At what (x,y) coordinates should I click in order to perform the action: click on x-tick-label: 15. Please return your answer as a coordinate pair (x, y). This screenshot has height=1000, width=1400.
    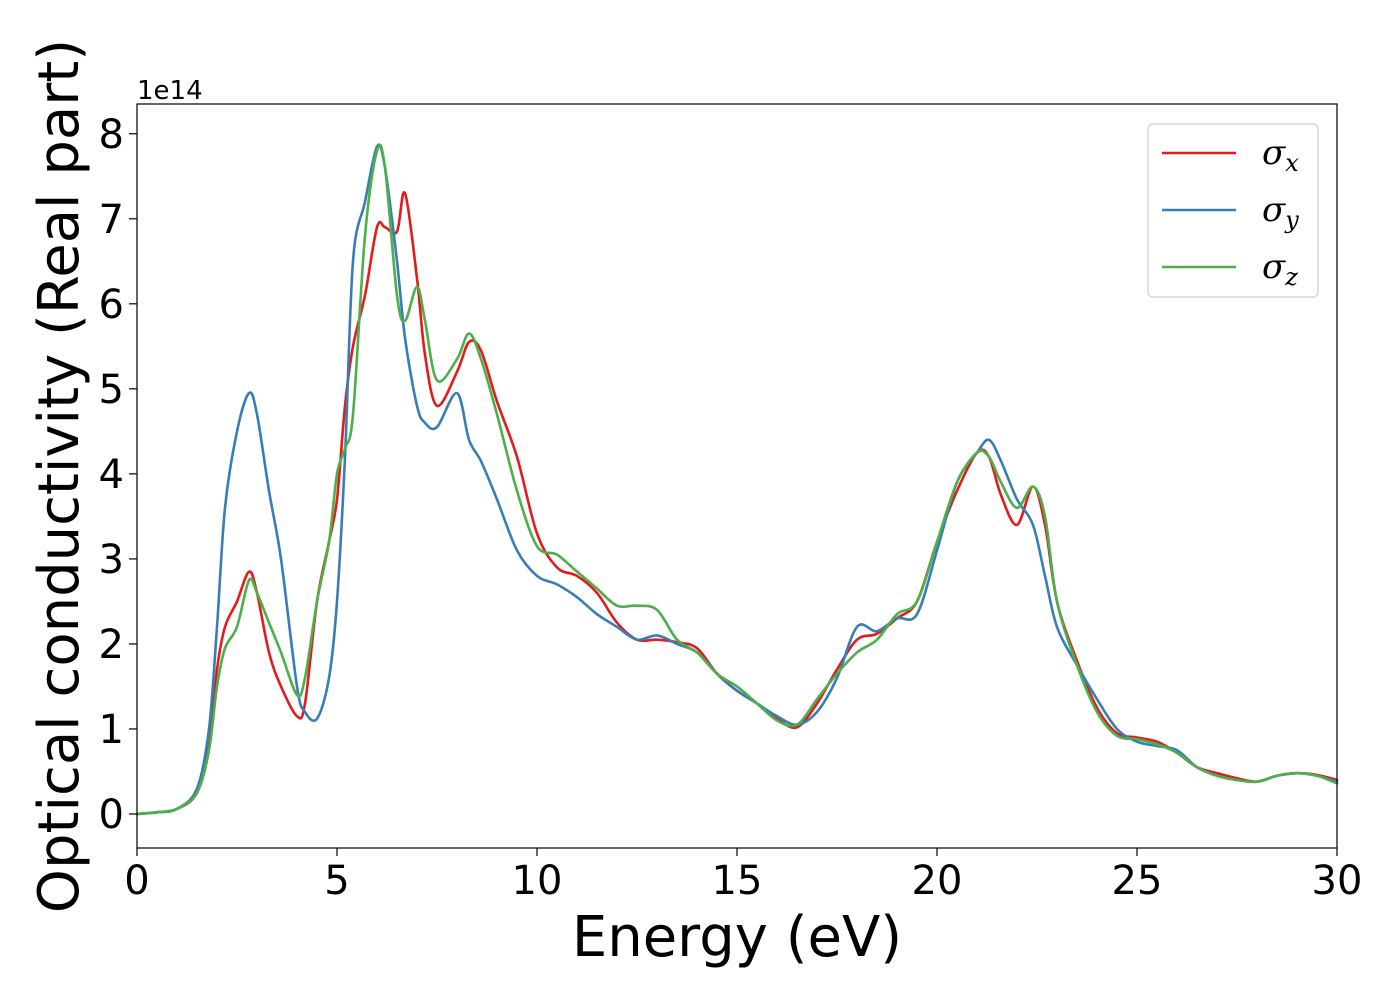
    Looking at the image, I should click on (737, 881).